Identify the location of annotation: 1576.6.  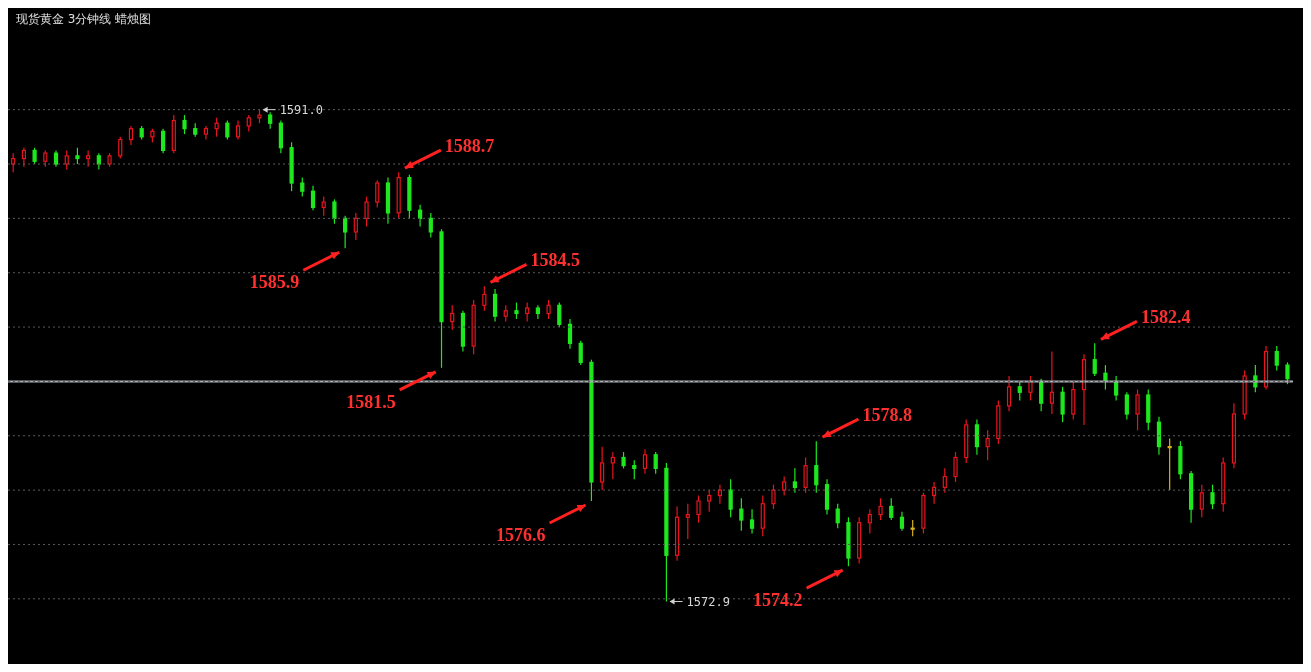
(521, 534).